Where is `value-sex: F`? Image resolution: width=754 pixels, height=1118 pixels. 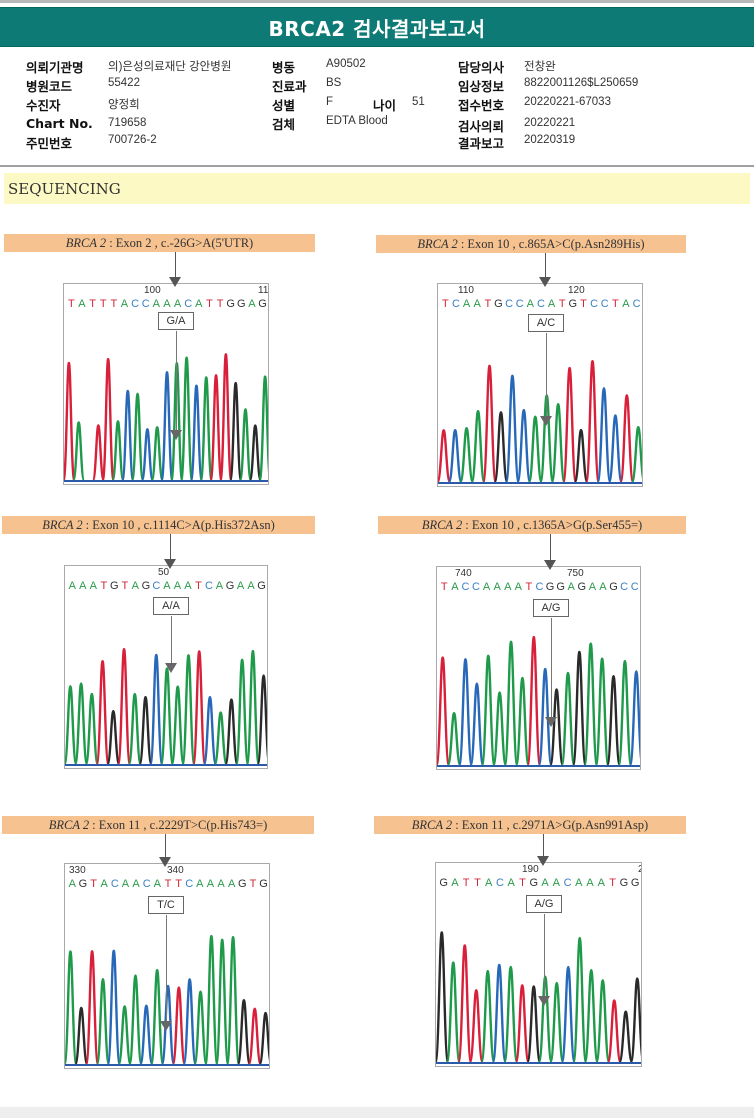
value-sex: F is located at coordinates (330, 102).